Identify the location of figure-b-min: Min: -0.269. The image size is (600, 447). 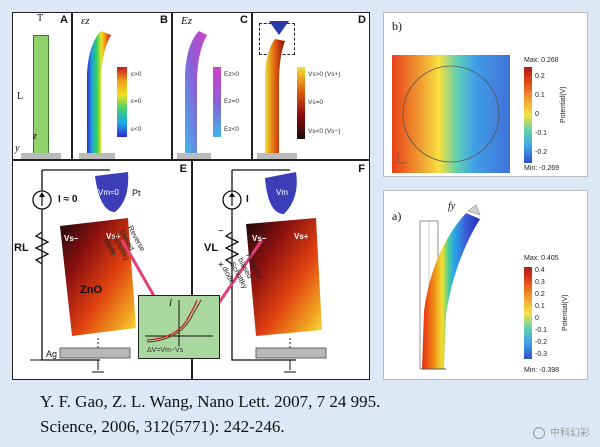
(542, 168).